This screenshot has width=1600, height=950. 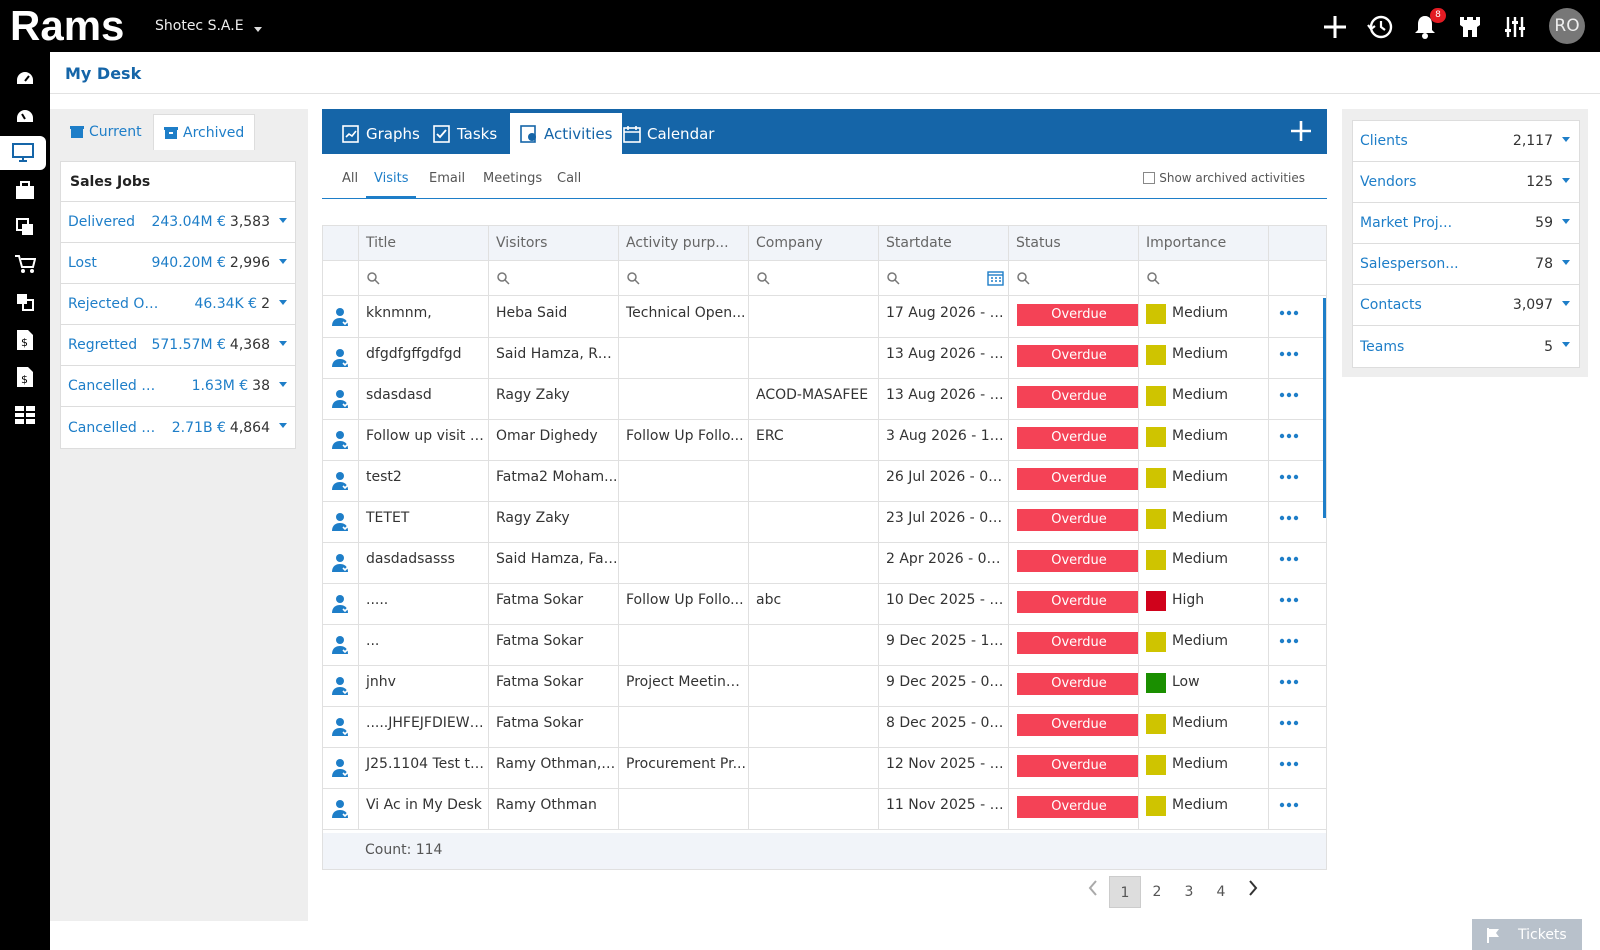 What do you see at coordinates (188, 263) in the screenshot?
I see `sales-job-amount: 940.20M €` at bounding box center [188, 263].